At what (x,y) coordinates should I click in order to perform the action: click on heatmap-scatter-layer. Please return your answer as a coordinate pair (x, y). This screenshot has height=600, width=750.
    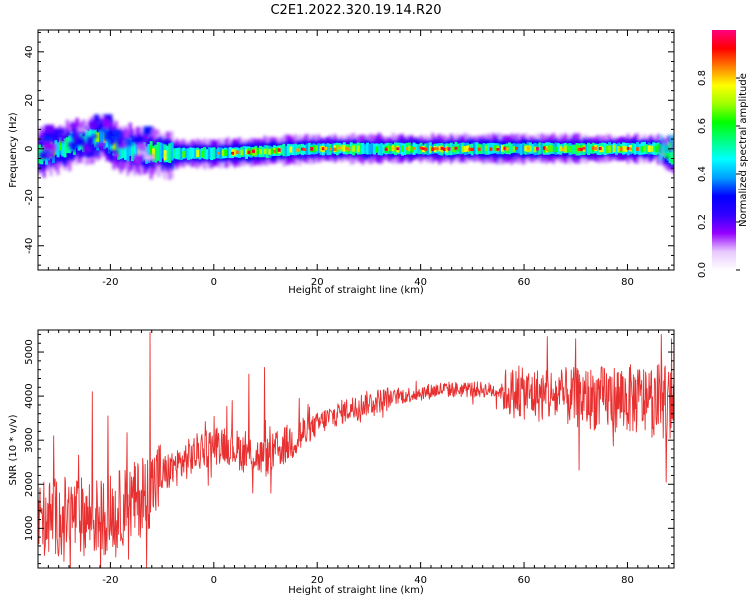
    Looking at the image, I should click on (356, 139).